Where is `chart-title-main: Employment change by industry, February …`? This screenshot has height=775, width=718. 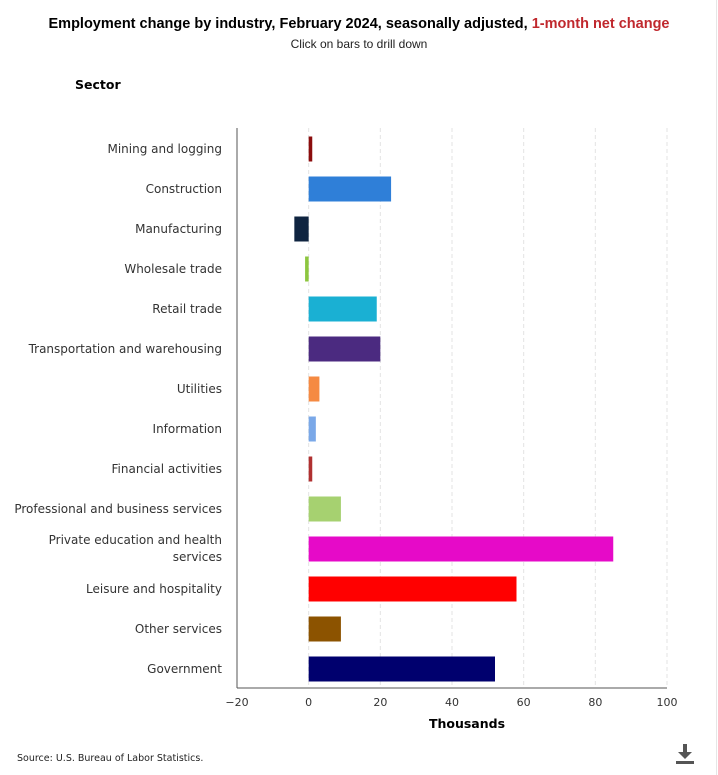
chart-title-main: Employment change by industry, February … is located at coordinates (290, 24).